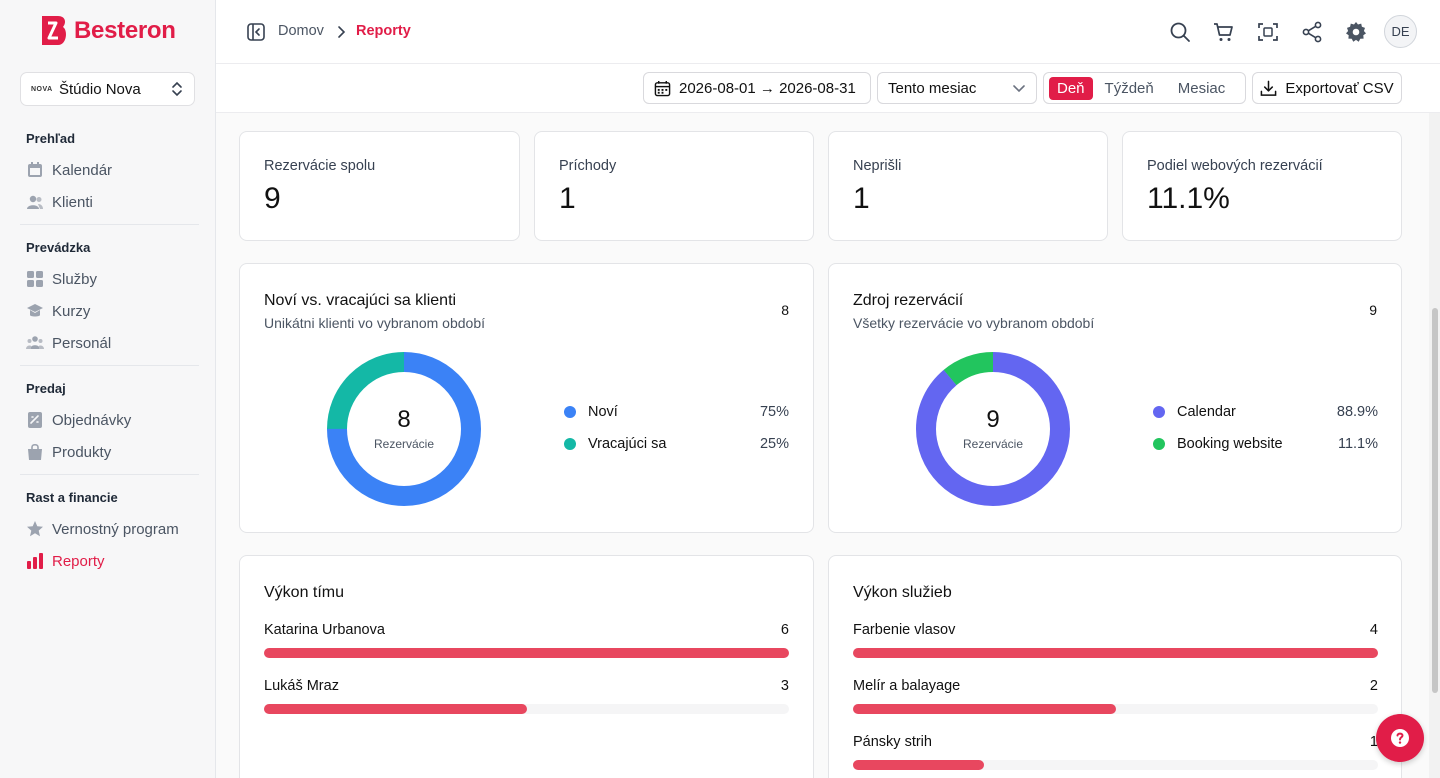 This screenshot has height=778, width=1440. Describe the element at coordinates (51, 138) in the screenshot. I see `section-title-prehlad: Prehľad` at that location.